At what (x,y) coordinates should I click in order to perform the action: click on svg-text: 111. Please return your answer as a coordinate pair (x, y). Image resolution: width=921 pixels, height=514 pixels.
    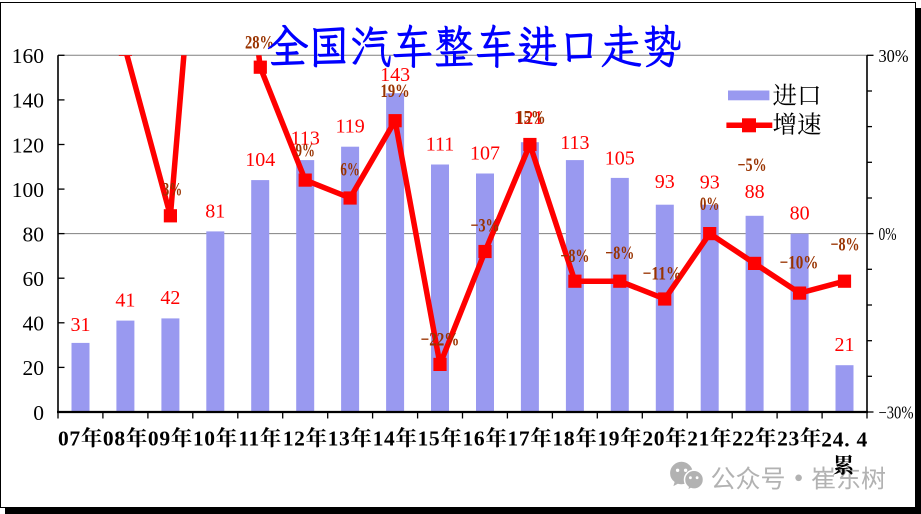
    Looking at the image, I should click on (440, 144).